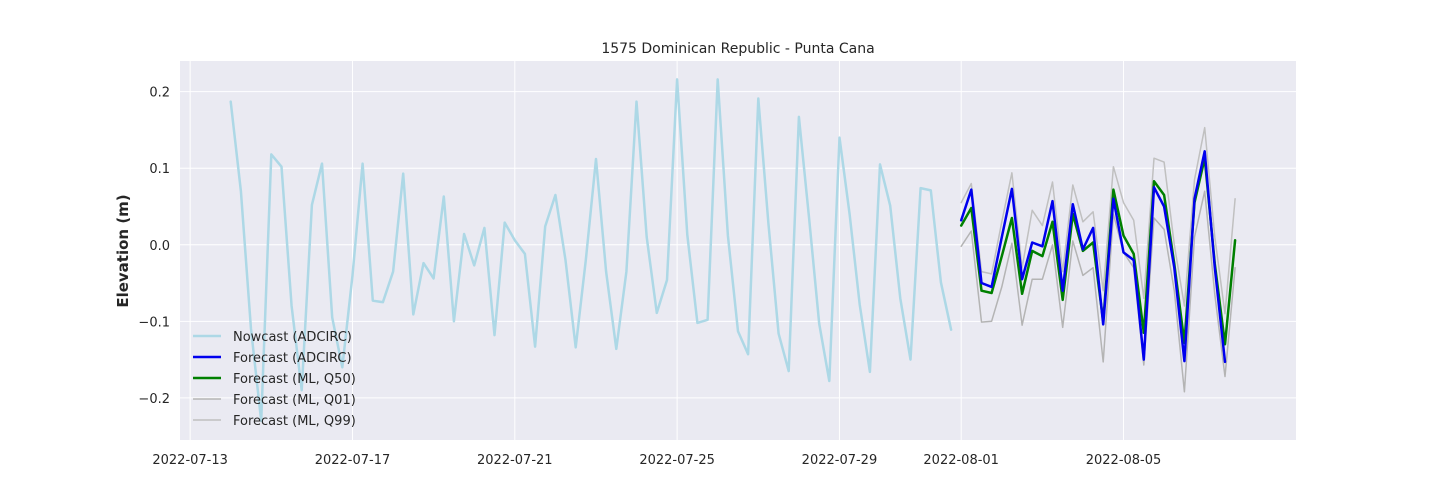 The height and width of the screenshot is (504, 1440). What do you see at coordinates (292, 337) in the screenshot?
I see `legend-entry: Nowcast (ADCIRC)` at bounding box center [292, 337].